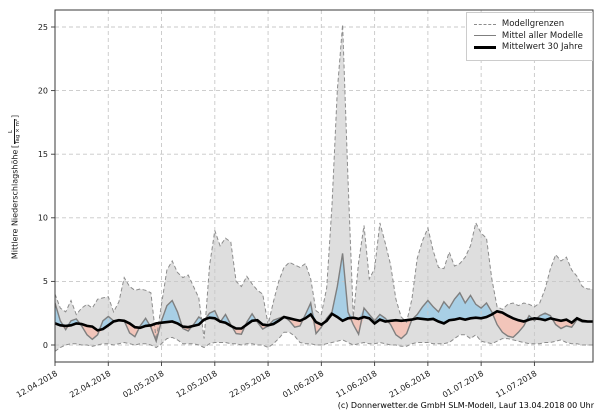 This screenshot has width=600, height=420. What do you see at coordinates (324, 320) in the screenshot?
I see `mean-30y-line` at bounding box center [324, 320].